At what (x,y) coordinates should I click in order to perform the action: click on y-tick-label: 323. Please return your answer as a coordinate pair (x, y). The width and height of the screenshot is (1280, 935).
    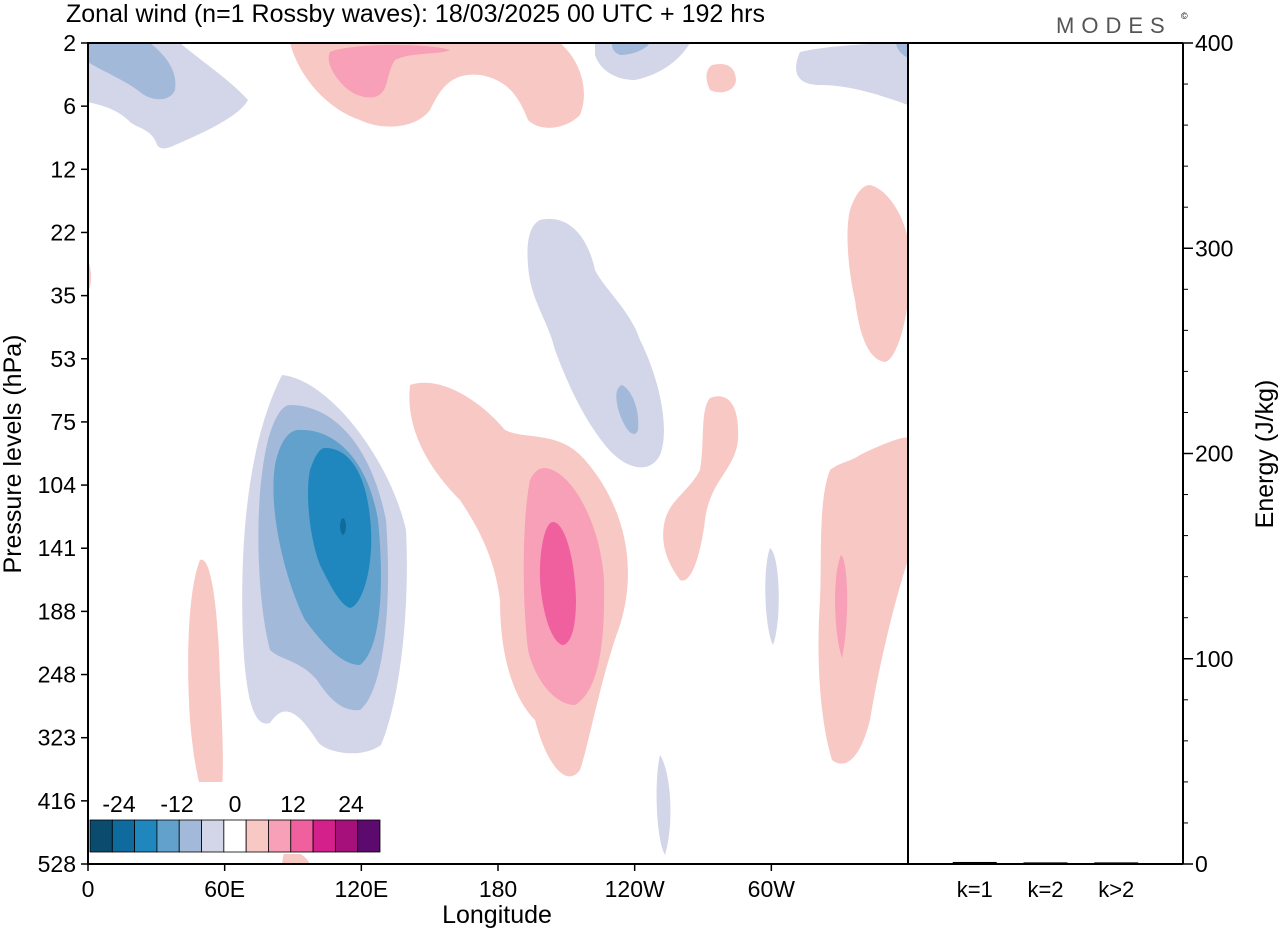
    Looking at the image, I should click on (57, 738).